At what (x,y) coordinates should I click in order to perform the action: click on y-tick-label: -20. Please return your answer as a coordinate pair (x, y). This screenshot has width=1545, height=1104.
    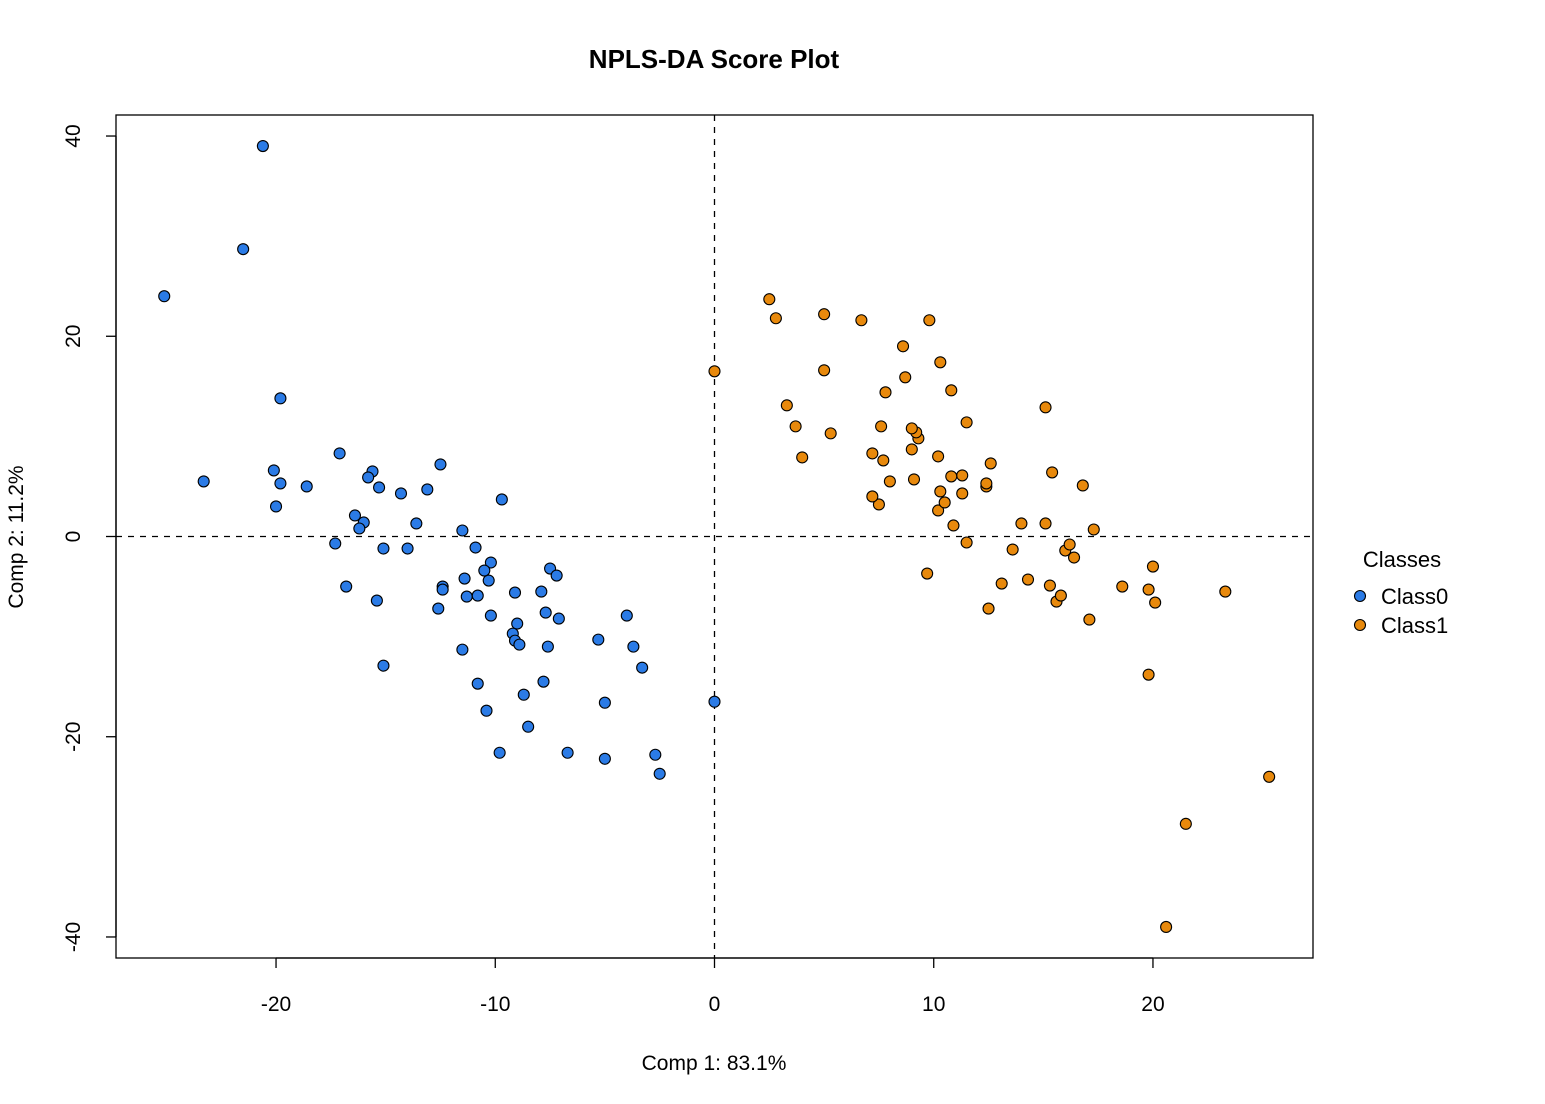
    Looking at the image, I should click on (73, 737).